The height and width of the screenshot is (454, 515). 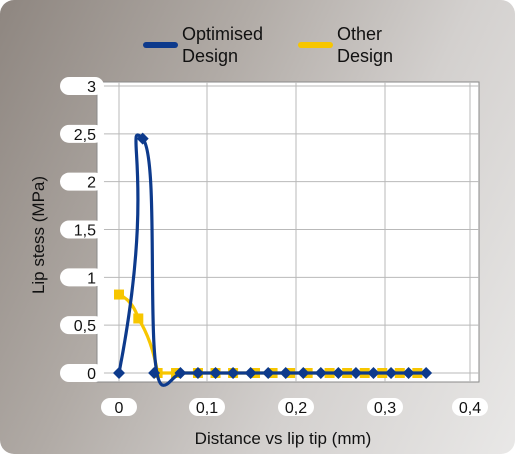 I want to click on x-tick-label: 0, so click(x=119, y=408).